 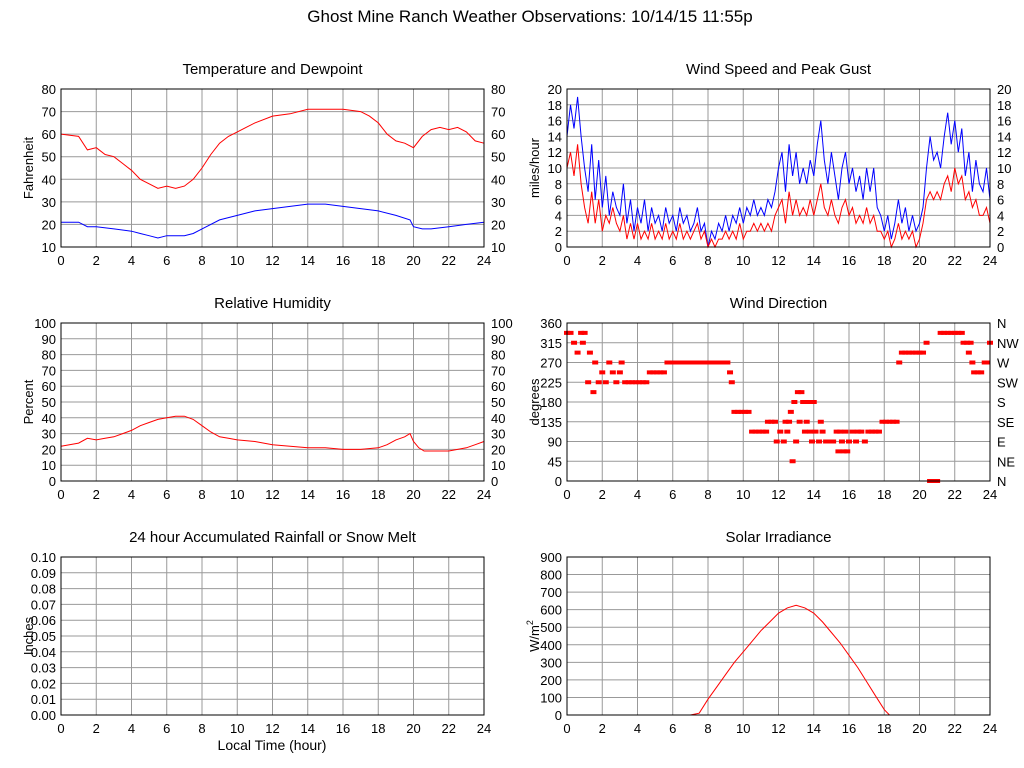 What do you see at coordinates (272, 745) in the screenshot?
I see `x-axis-label: Local Time (hour)` at bounding box center [272, 745].